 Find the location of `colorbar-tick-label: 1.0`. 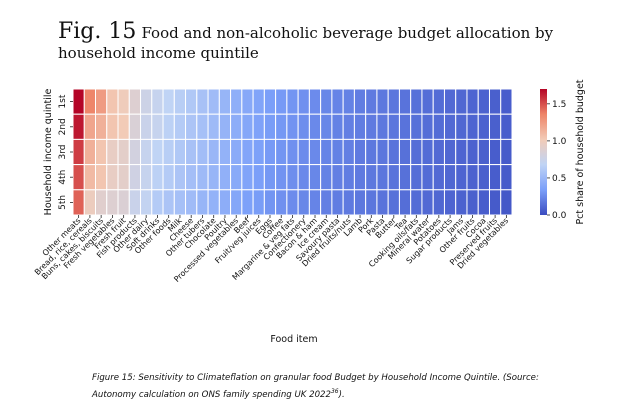

colorbar-tick-label: 1.0 is located at coordinates (559, 142).